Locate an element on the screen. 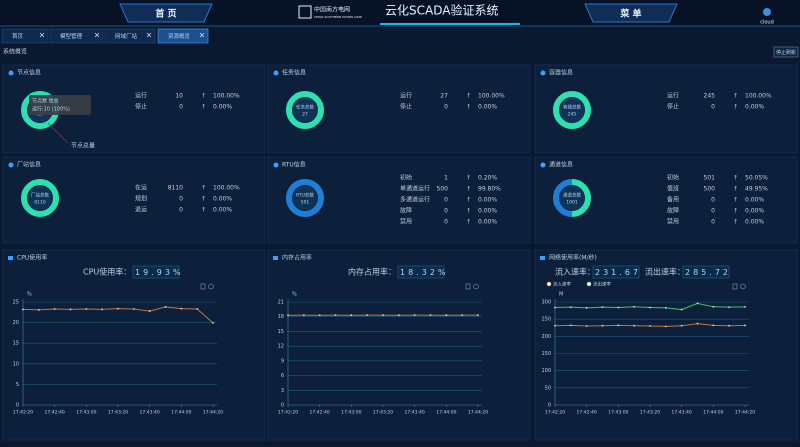 This screenshot has width=800, height=447. menu-button: 菜 单 is located at coordinates (630, 14).